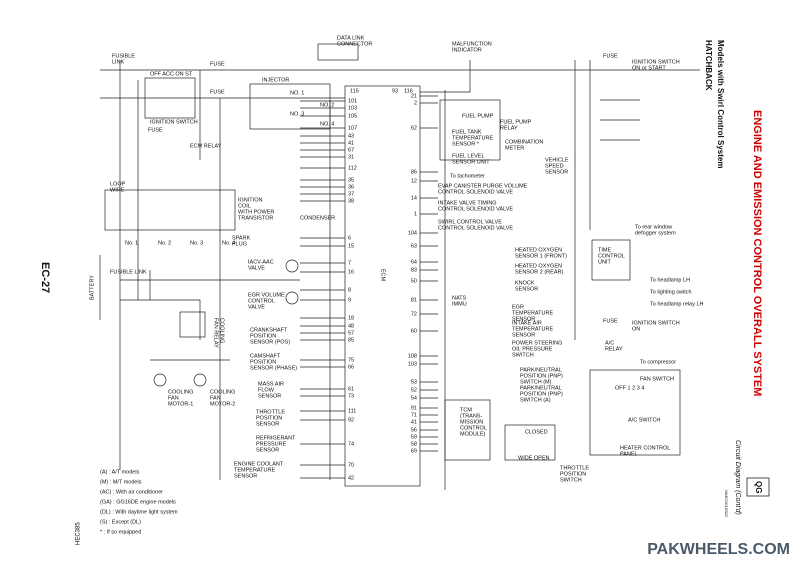  What do you see at coordinates (206, 146) in the screenshot?
I see `component-label: ECM RELAY` at bounding box center [206, 146].